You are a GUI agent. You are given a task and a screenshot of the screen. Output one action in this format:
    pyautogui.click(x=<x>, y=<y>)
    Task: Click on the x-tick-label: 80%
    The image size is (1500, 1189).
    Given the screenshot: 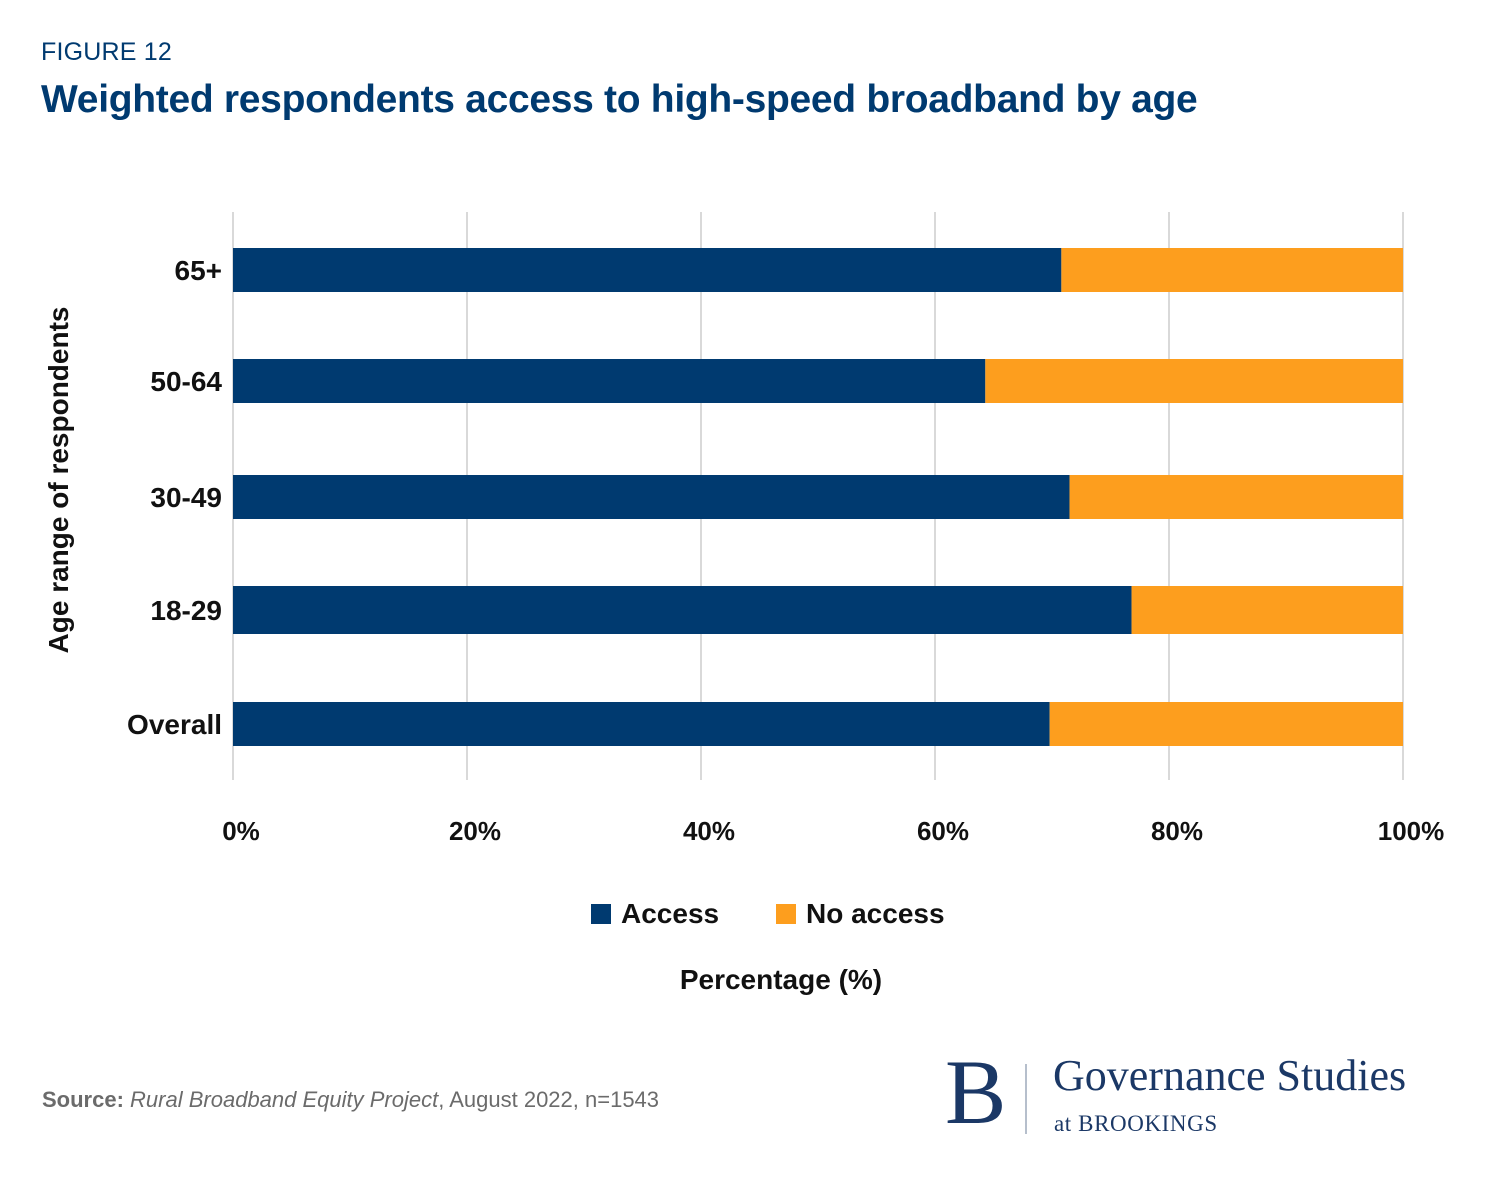 What is the action you would take?
    pyautogui.click(x=1177, y=831)
    